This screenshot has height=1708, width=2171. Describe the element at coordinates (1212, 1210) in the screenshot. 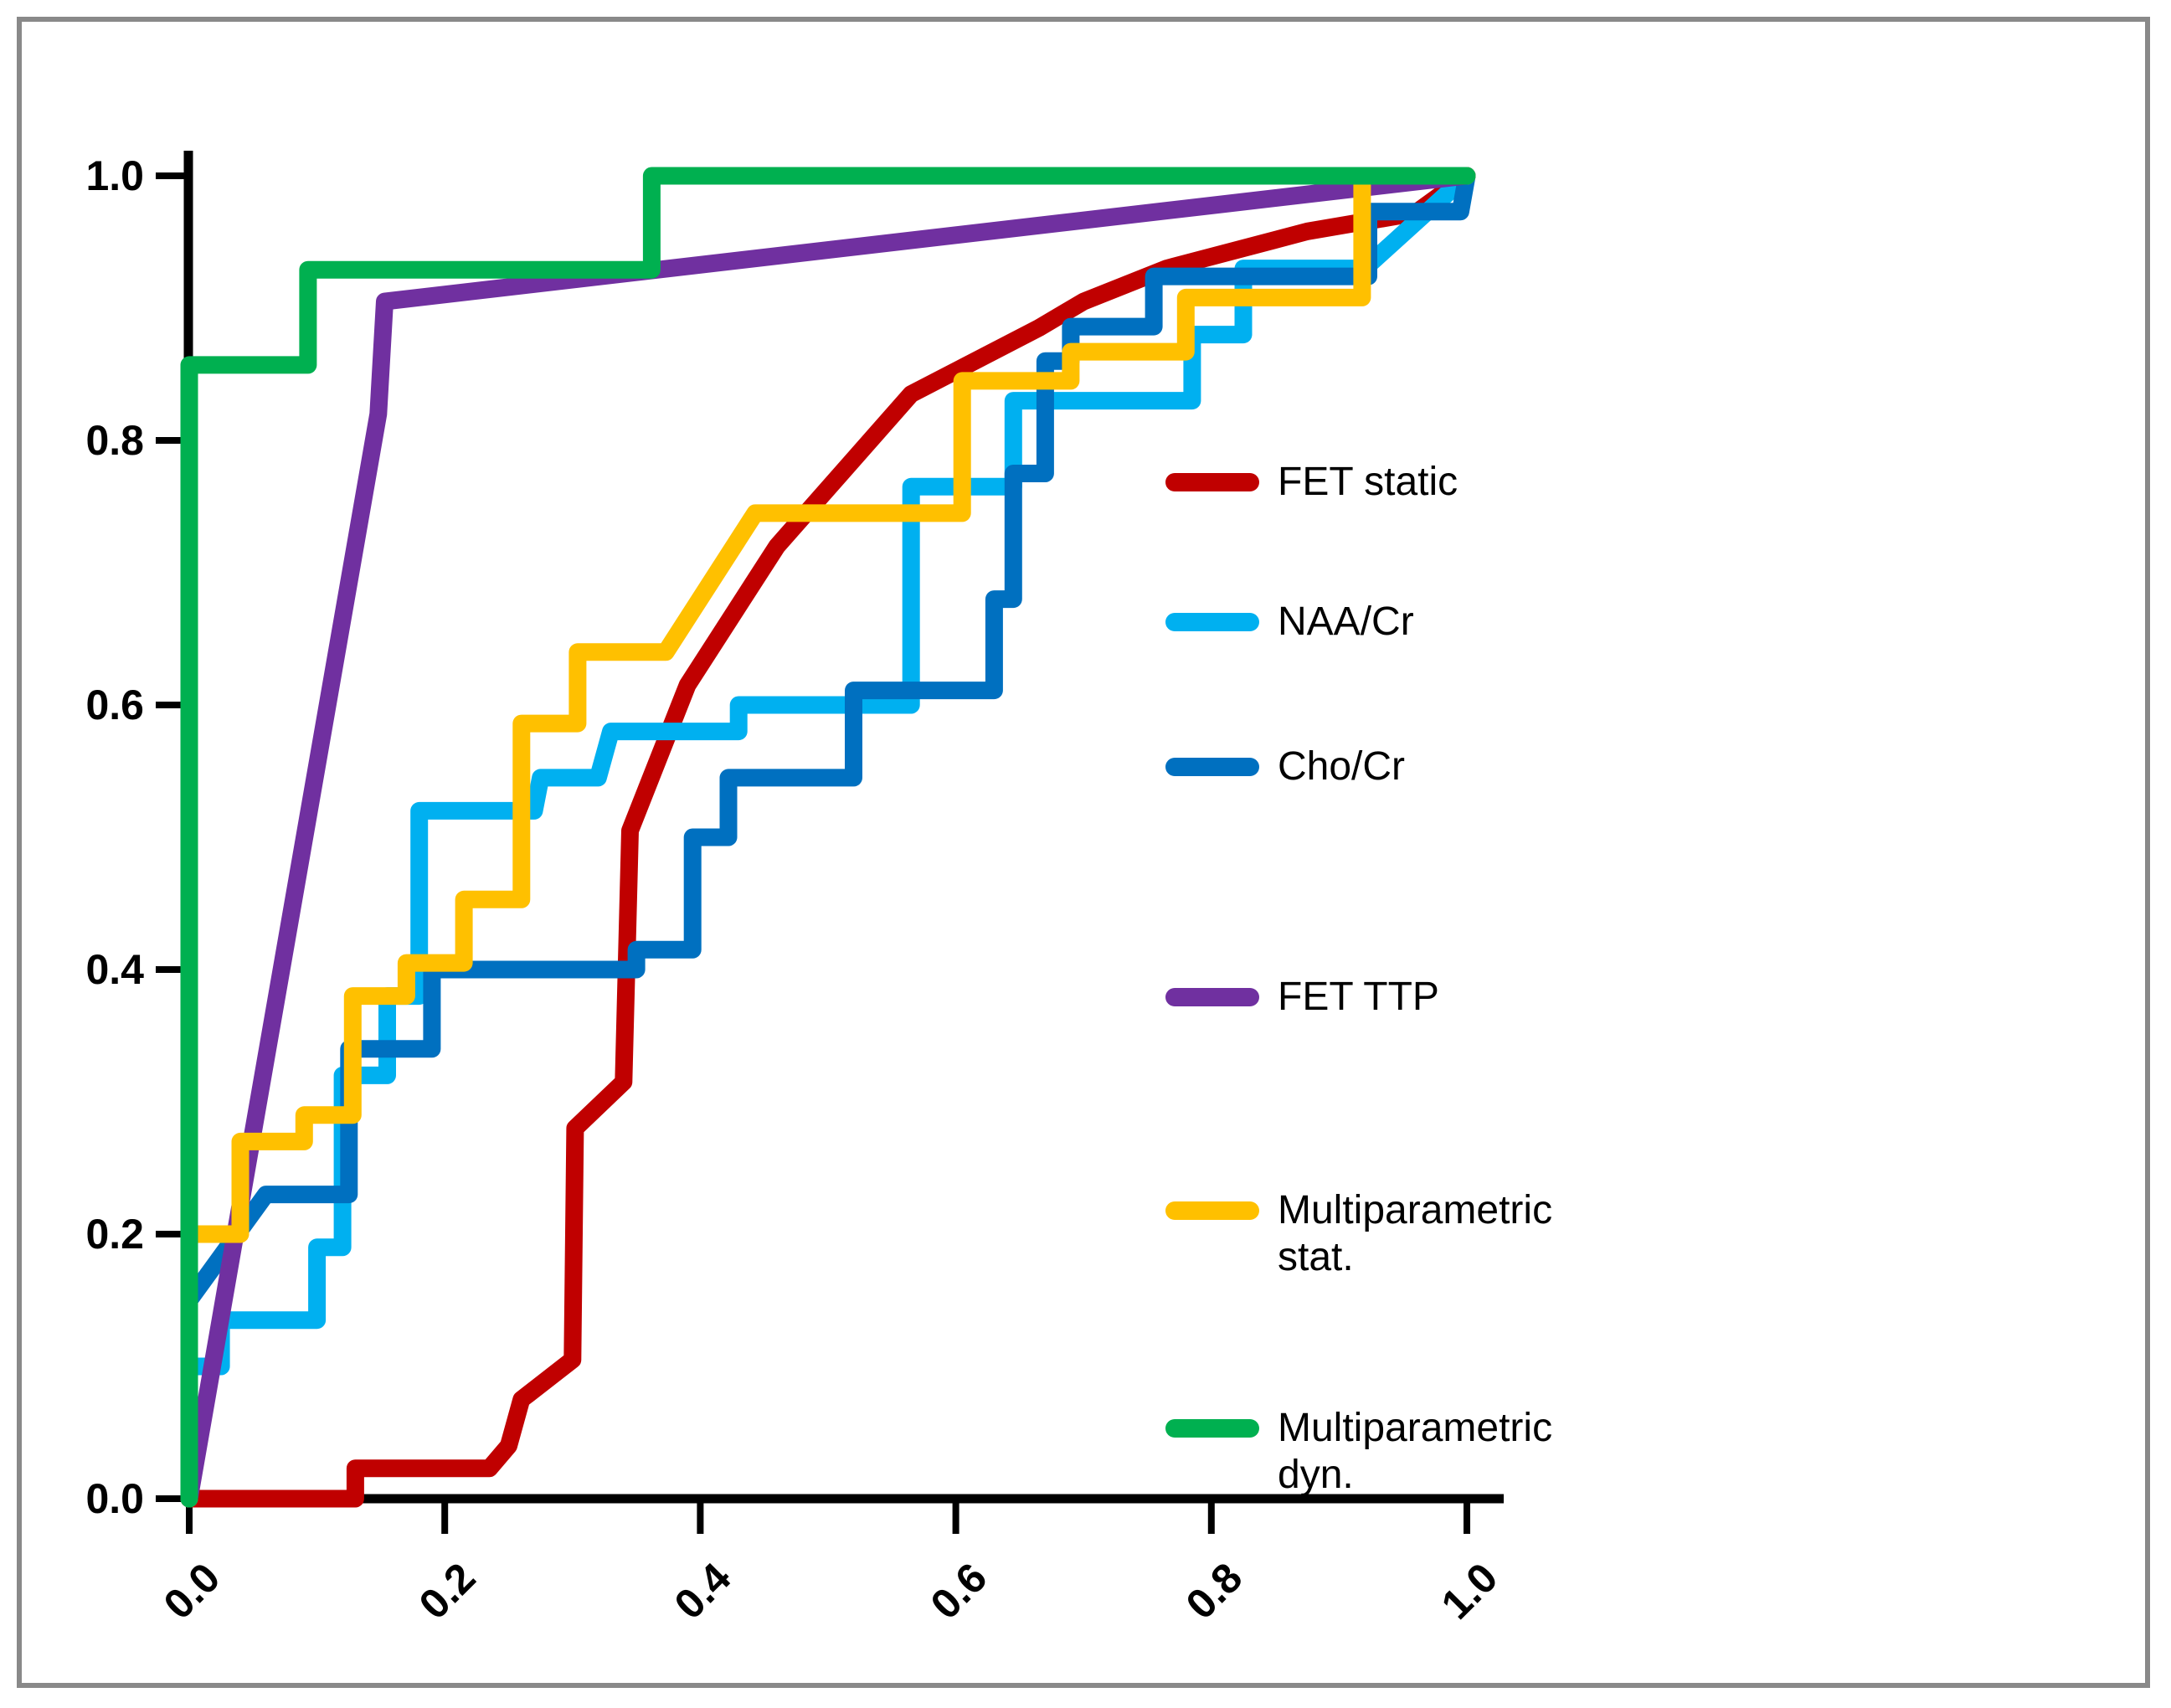

I see `legend-swatch-multiparametric-stat` at that location.